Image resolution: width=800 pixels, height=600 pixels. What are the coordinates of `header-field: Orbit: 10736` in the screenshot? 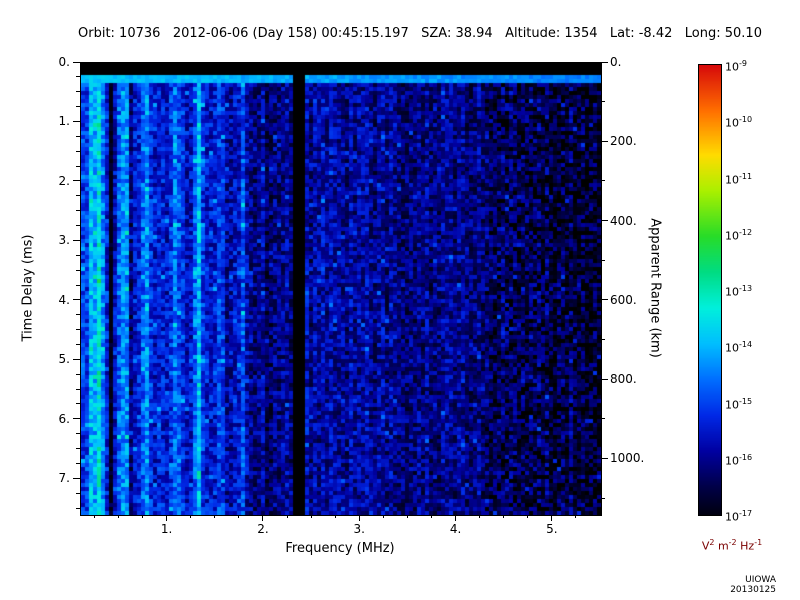 It's located at (119, 33).